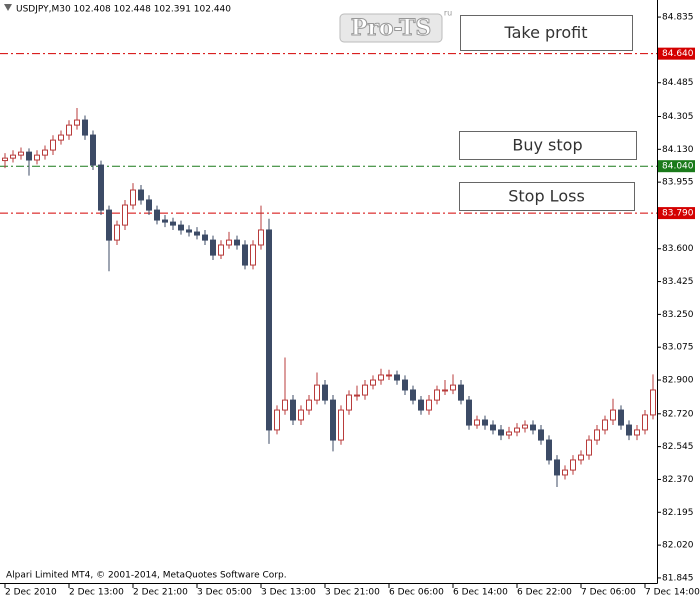 Image resolution: width=700 pixels, height=600 pixels. I want to click on watermark-box, so click(391, 28).